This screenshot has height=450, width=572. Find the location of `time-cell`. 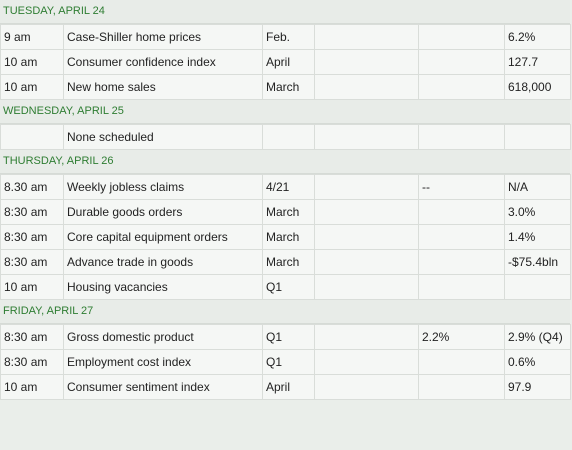

time-cell is located at coordinates (32, 137).